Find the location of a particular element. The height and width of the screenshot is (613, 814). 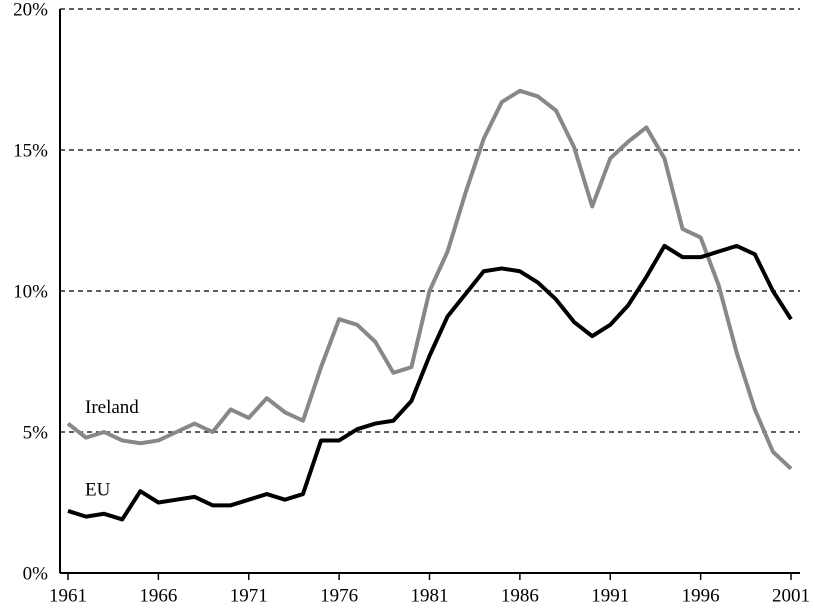

x-tick-label: 1961 is located at coordinates (68, 595).